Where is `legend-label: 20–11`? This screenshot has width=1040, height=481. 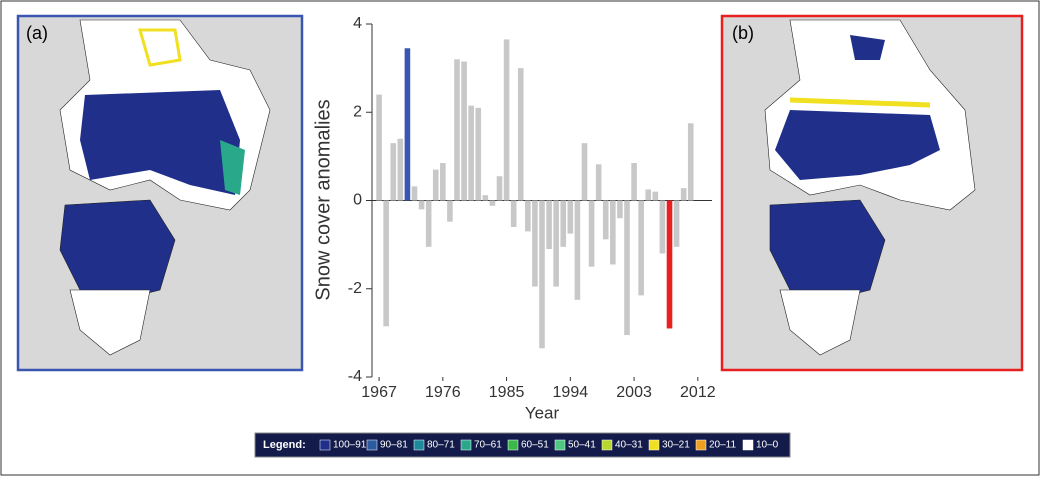
legend-label: 20–11 is located at coordinates (723, 445).